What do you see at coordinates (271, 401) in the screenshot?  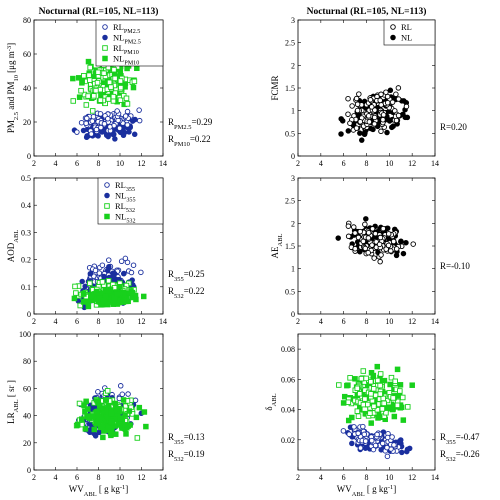 I see `y-axis-label: δABL` at bounding box center [271, 401].